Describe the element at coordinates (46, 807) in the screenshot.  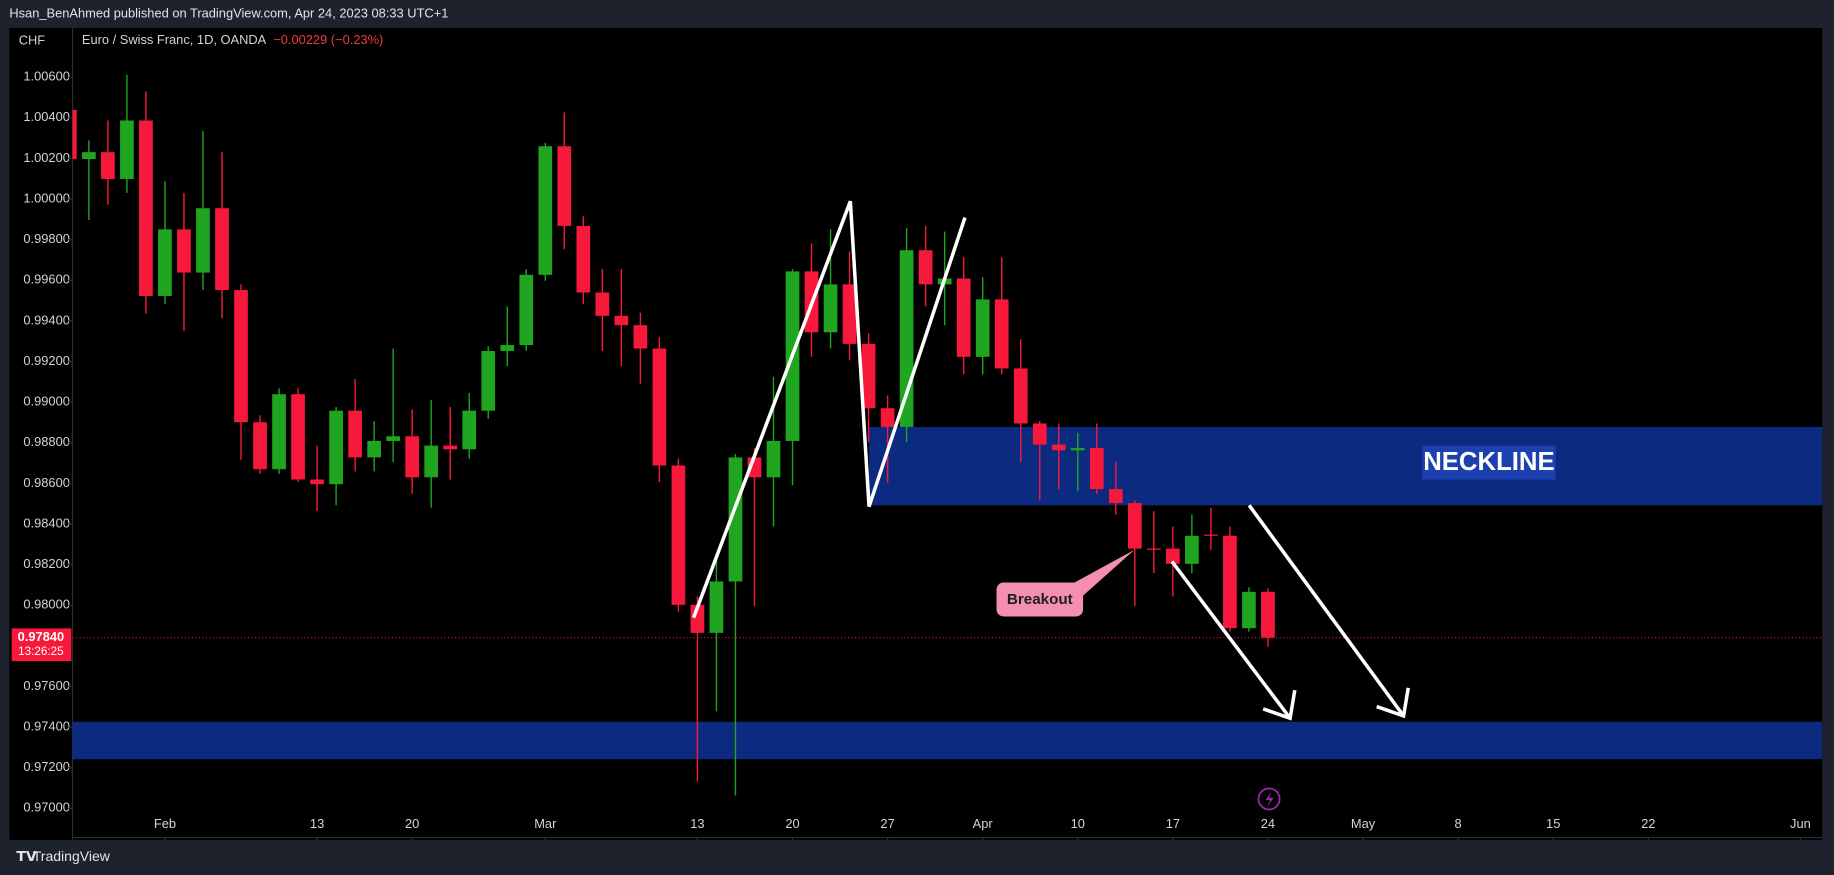
I see `y-tick-label: 0.97000` at that location.